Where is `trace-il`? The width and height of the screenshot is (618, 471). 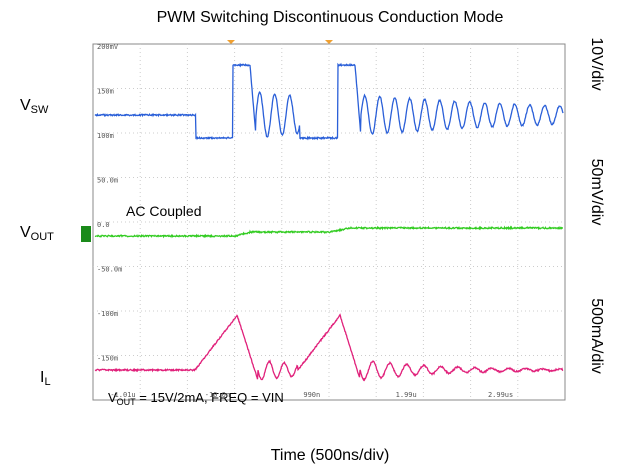 trace-il is located at coordinates (329, 347).